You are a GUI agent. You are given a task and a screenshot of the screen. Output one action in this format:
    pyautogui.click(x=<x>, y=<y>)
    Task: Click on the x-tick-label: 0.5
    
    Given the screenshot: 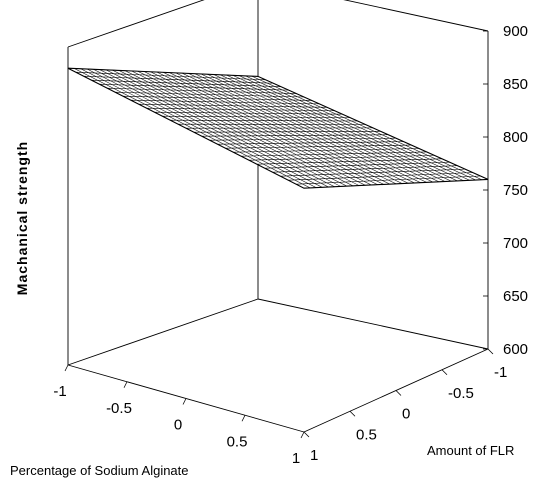 What is the action you would take?
    pyautogui.click(x=237, y=441)
    